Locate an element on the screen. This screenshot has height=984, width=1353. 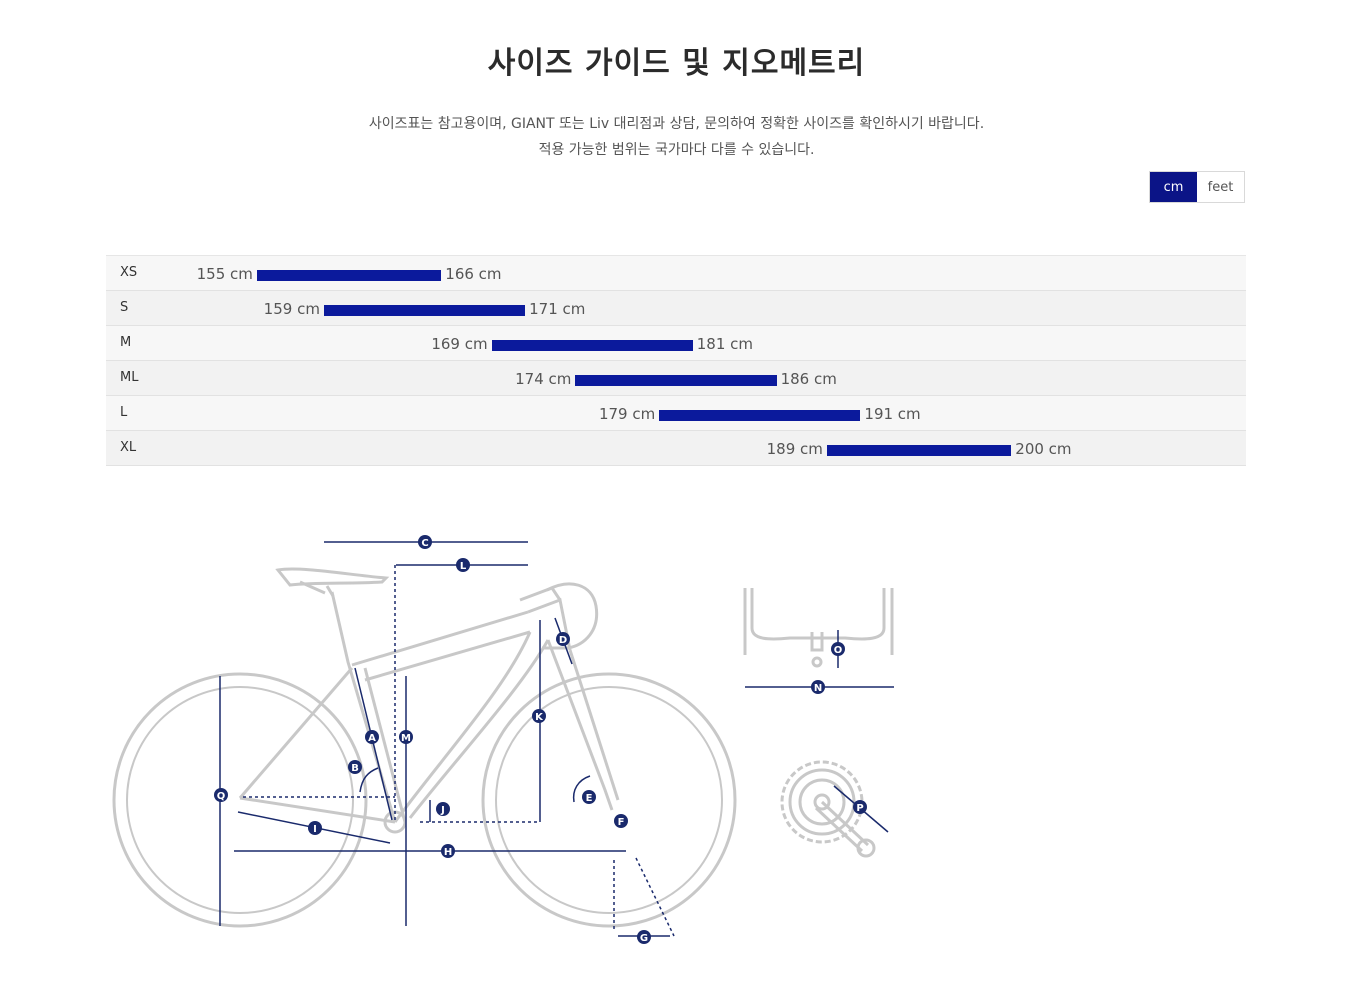
marker-e-label: E is located at coordinates (589, 798).